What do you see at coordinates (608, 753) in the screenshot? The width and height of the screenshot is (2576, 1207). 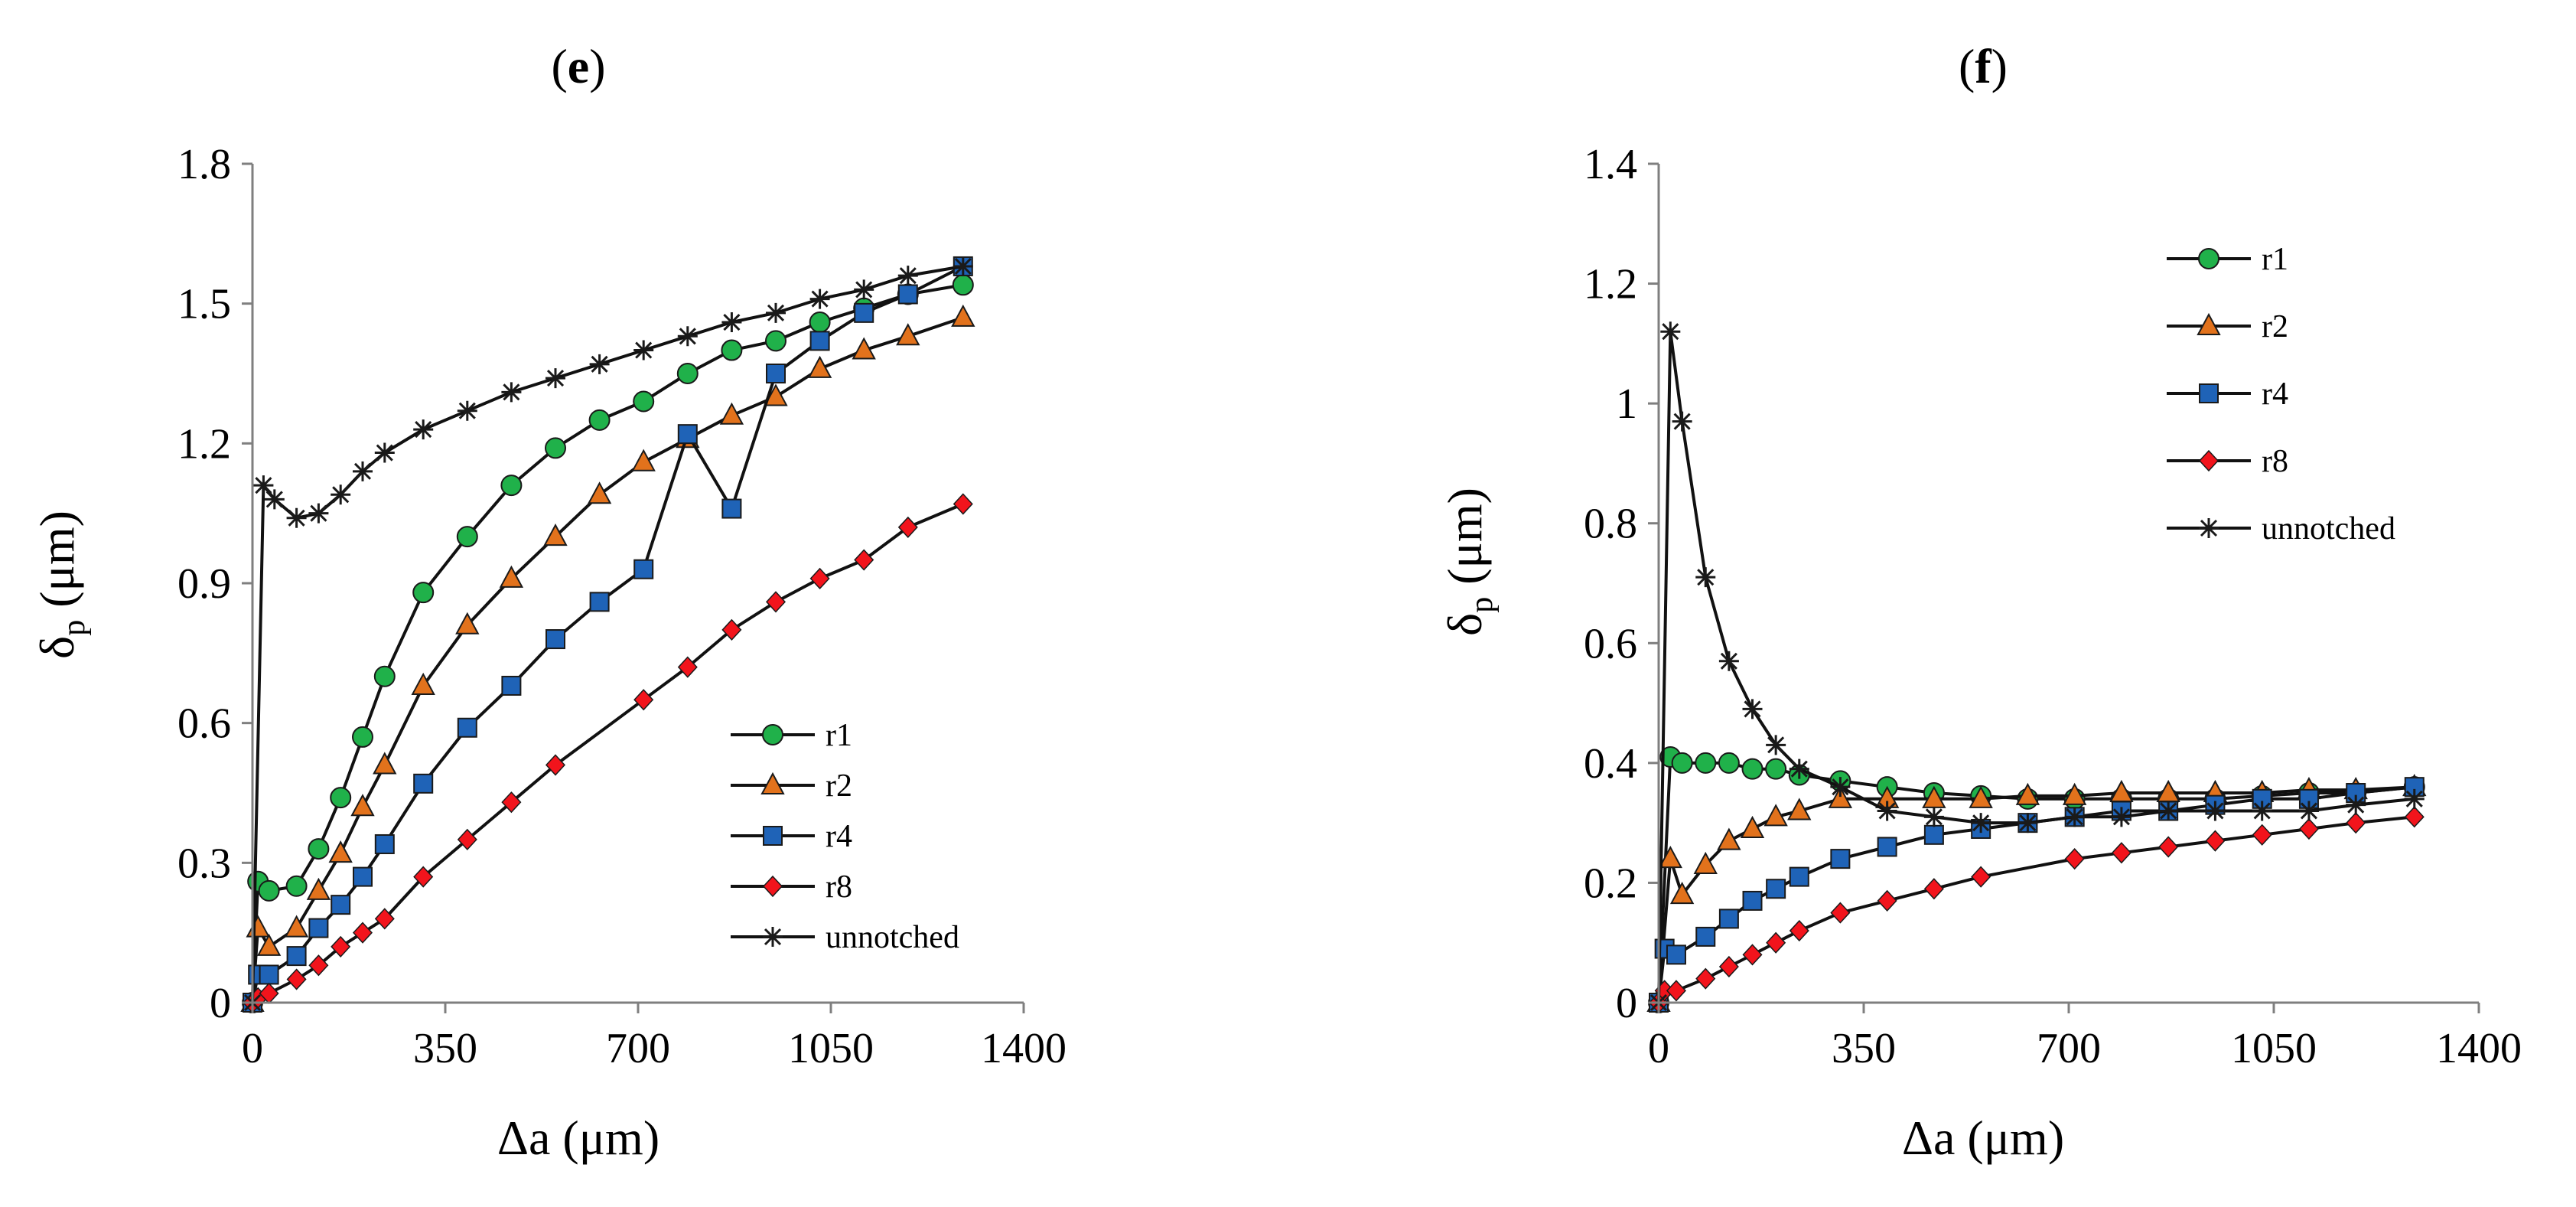 I see `series-r8` at bounding box center [608, 753].